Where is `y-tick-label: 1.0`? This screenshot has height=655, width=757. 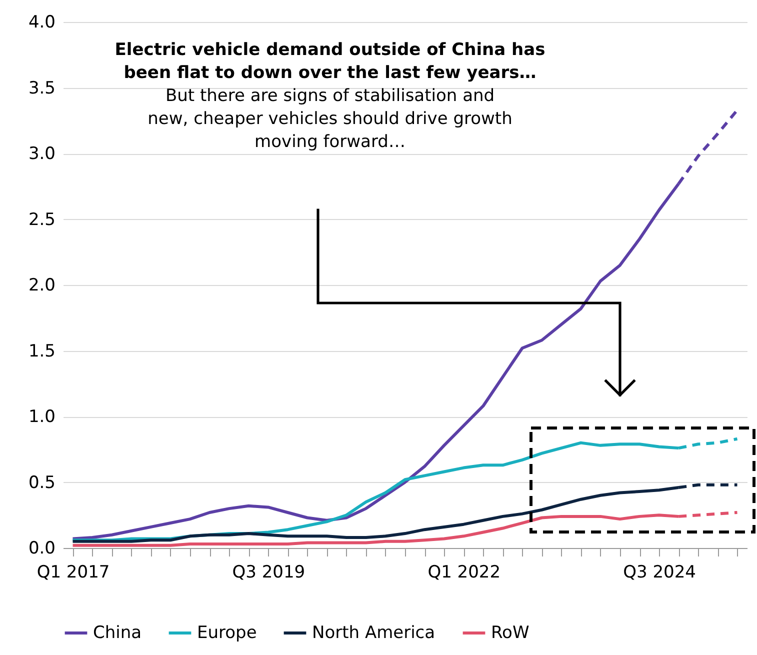
y-tick-label: 1.0 is located at coordinates (42, 417).